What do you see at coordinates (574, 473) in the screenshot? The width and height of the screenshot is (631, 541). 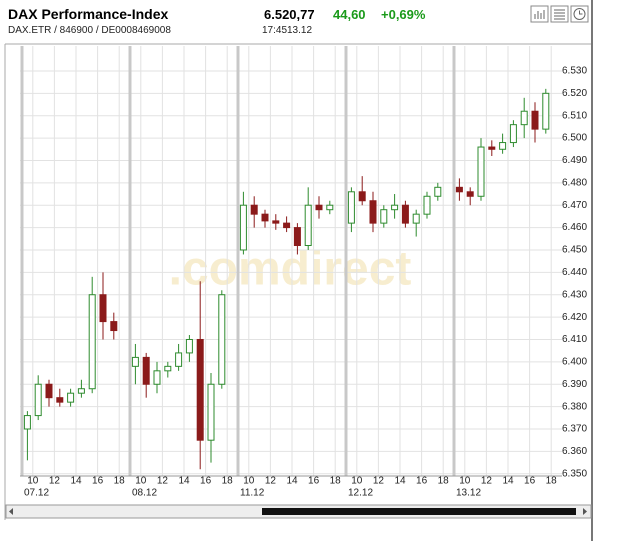 I see `y-tick-label: 6.350` at bounding box center [574, 473].